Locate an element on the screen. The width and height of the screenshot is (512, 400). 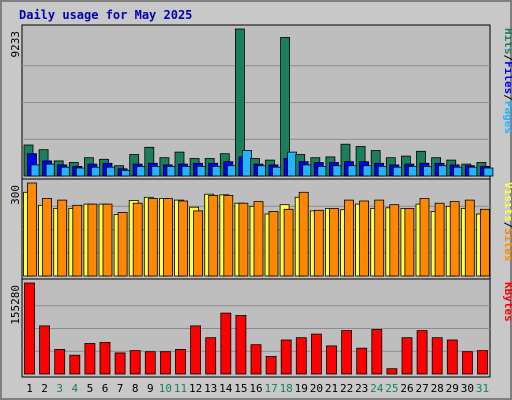
x-tick-label-day-13: 13 is located at coordinates (210, 388).